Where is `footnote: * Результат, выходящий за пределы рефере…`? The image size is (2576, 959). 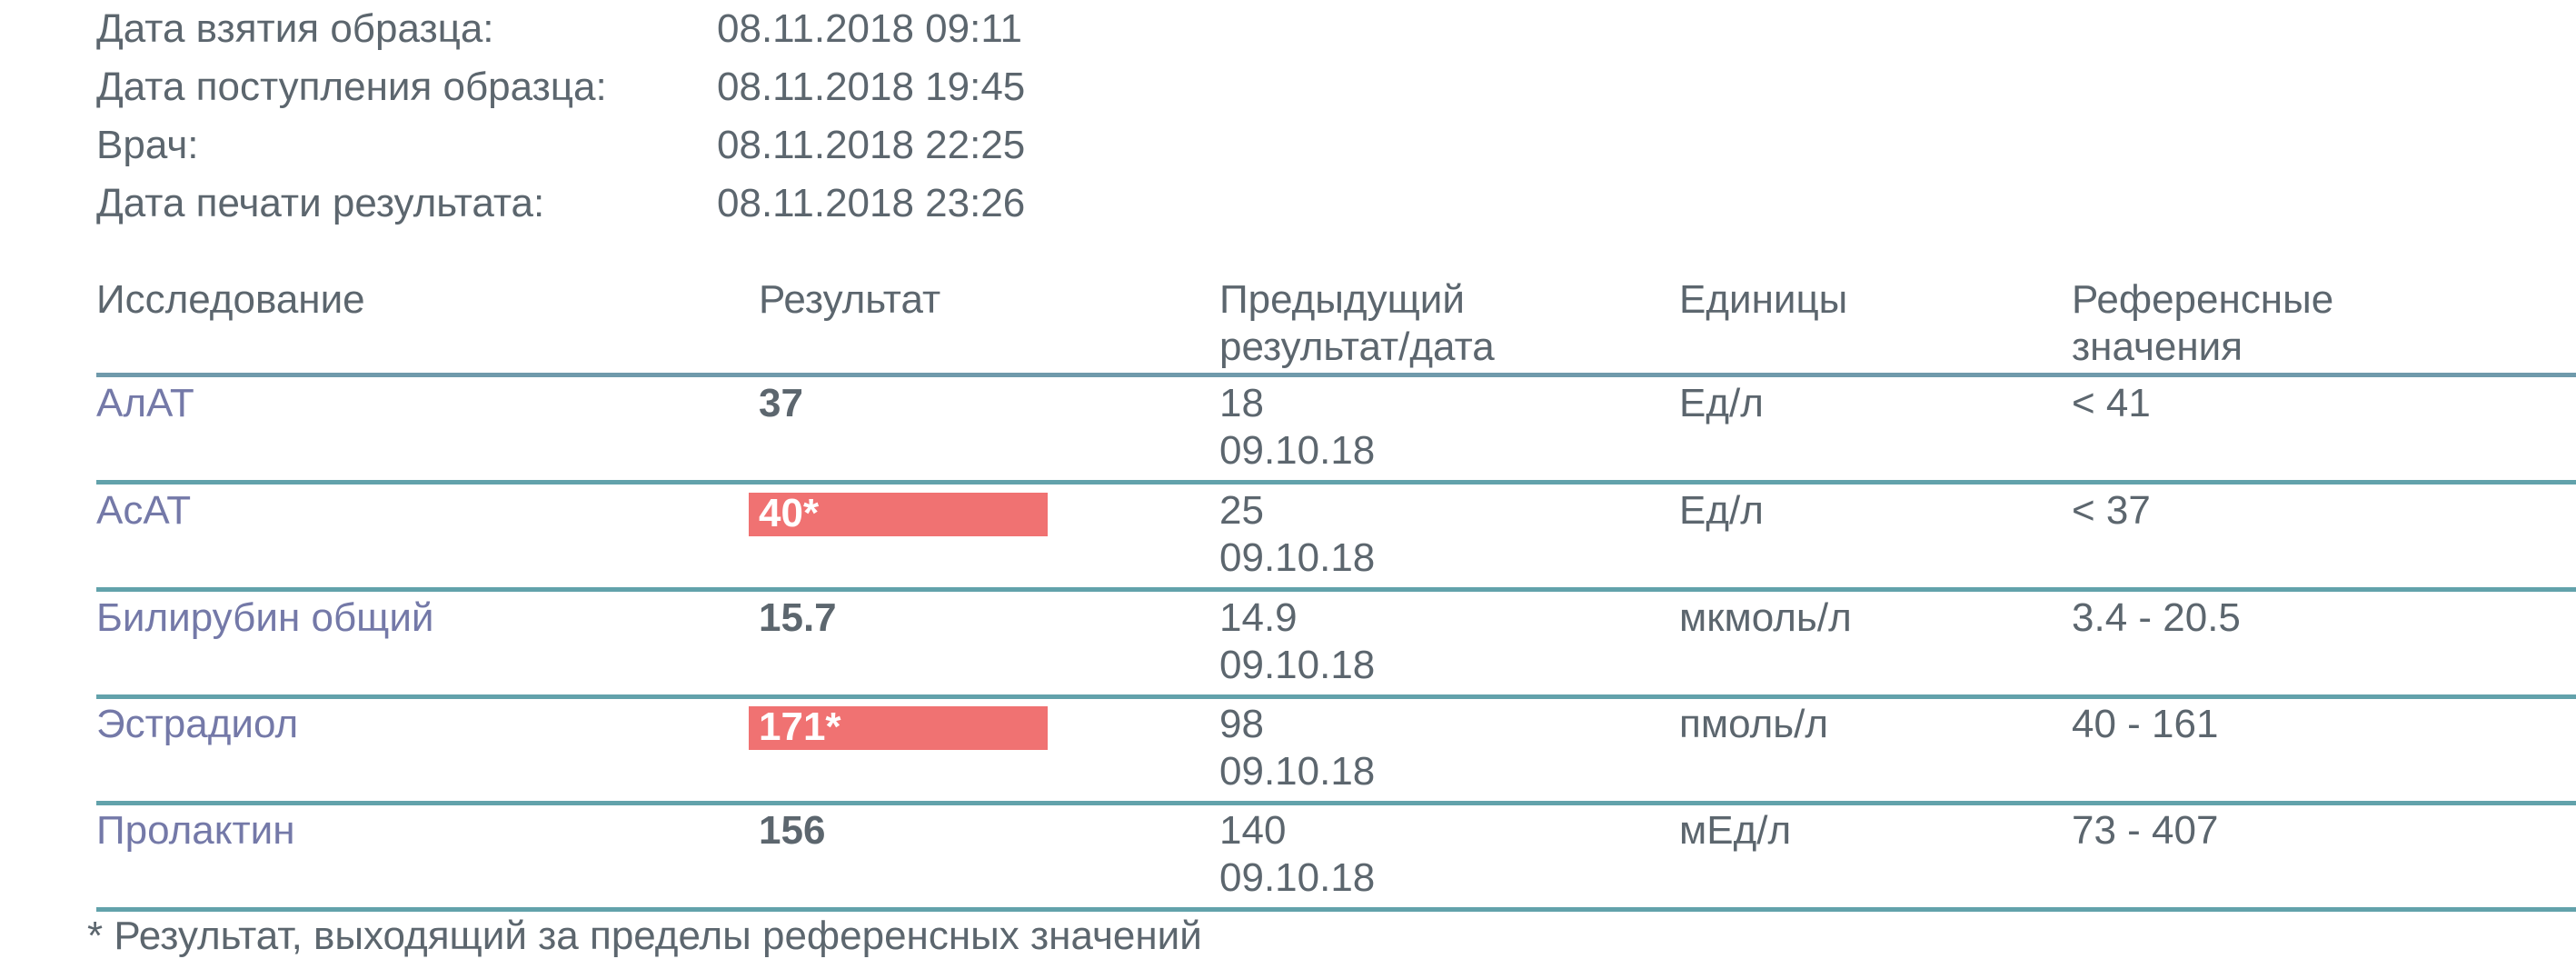
footnote: * Результат, выходящий за пределы рефере… is located at coordinates (645, 936).